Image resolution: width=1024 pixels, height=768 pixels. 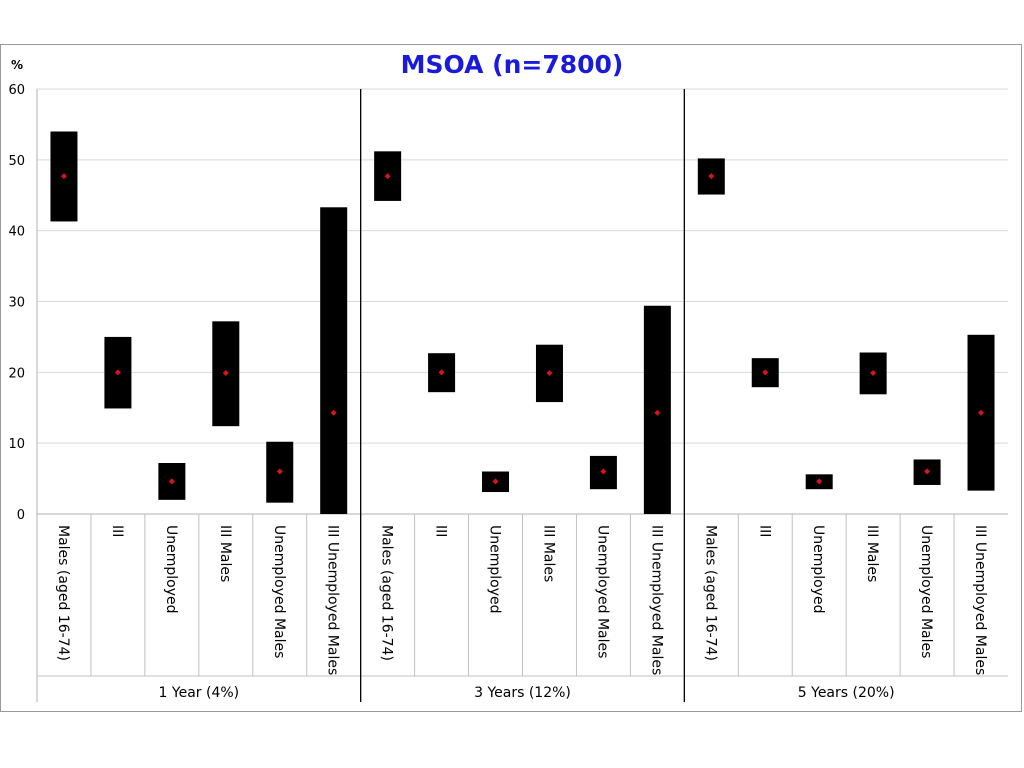 I want to click on group-label: 5 Years (20%), so click(x=846, y=693).